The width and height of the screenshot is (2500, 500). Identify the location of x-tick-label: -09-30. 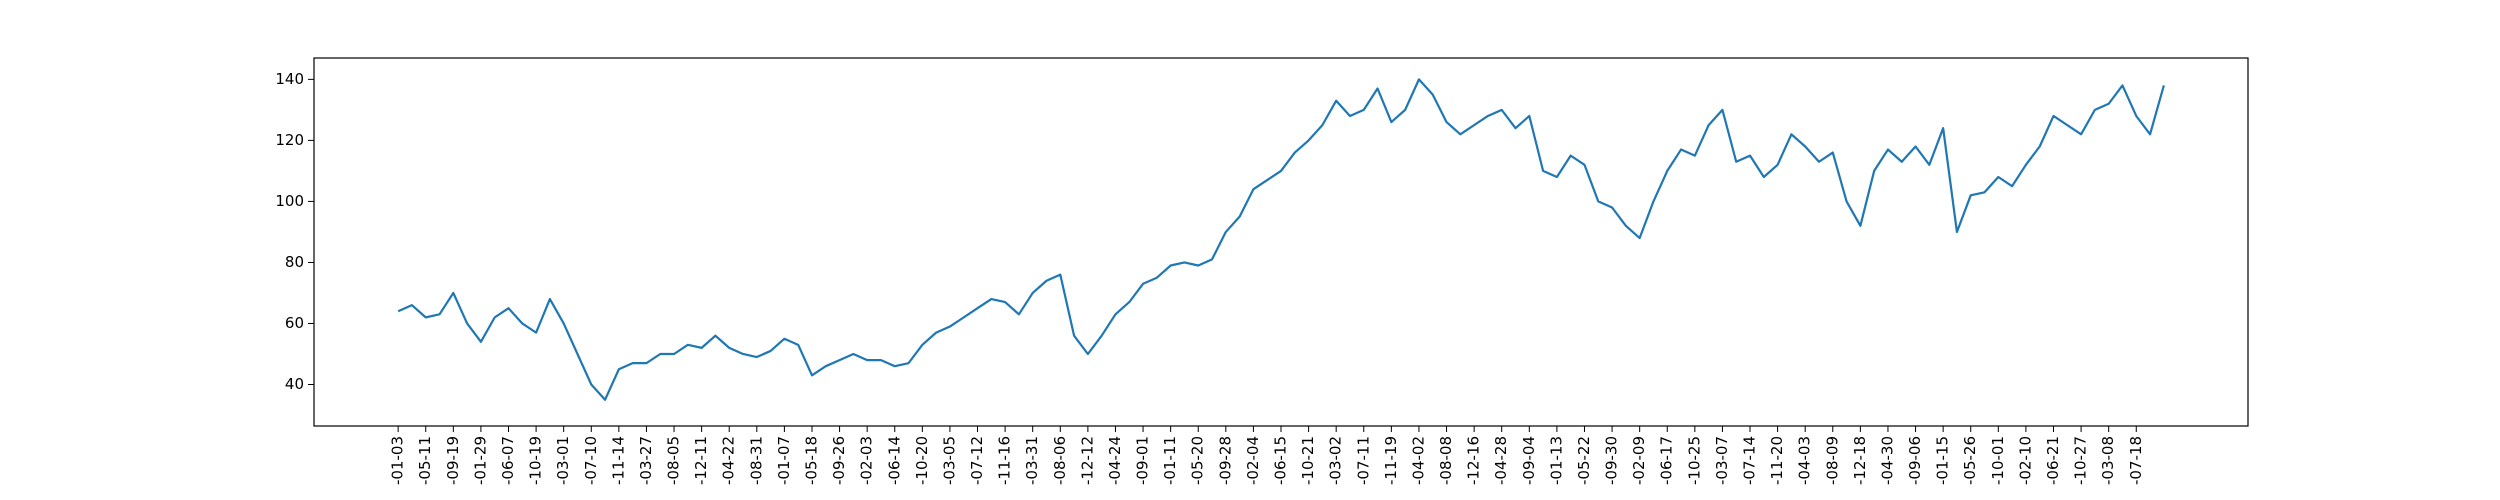
(1612, 460).